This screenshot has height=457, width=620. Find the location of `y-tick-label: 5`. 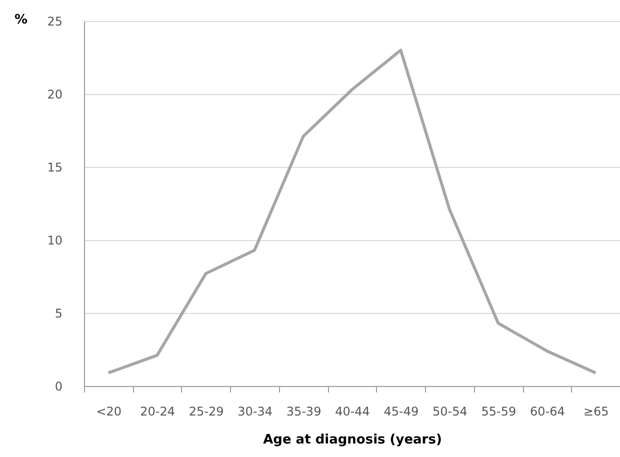

y-tick-label: 5 is located at coordinates (58, 313).